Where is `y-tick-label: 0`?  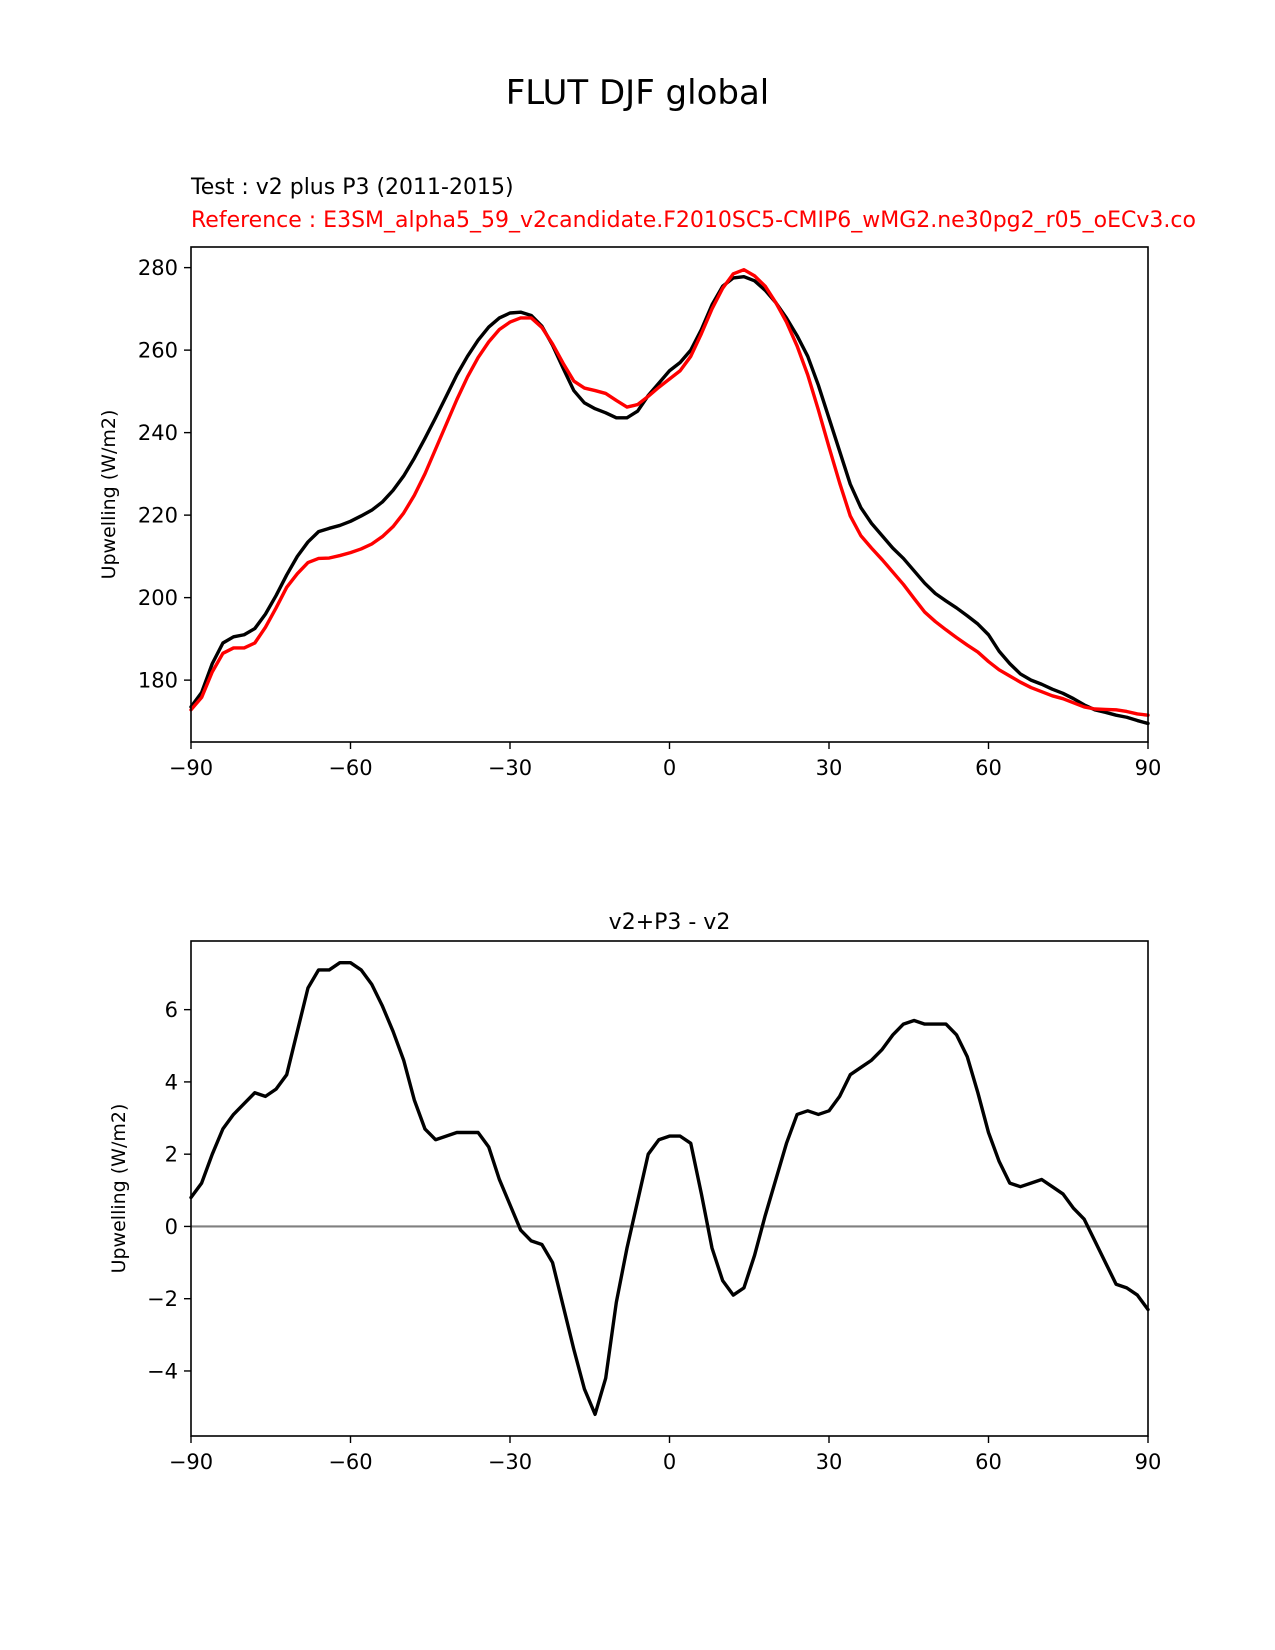
y-tick-label: 0 is located at coordinates (171, 1227).